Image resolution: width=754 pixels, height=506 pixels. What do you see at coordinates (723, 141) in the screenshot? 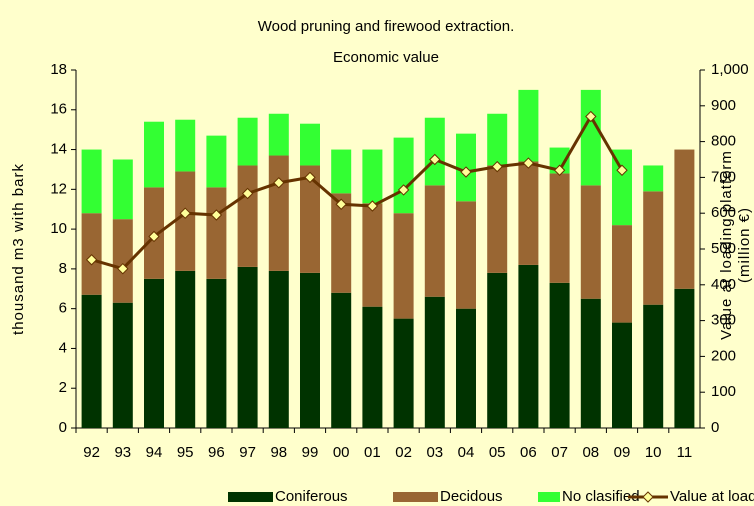
I see `y2-tick-label: 800` at bounding box center [723, 141].